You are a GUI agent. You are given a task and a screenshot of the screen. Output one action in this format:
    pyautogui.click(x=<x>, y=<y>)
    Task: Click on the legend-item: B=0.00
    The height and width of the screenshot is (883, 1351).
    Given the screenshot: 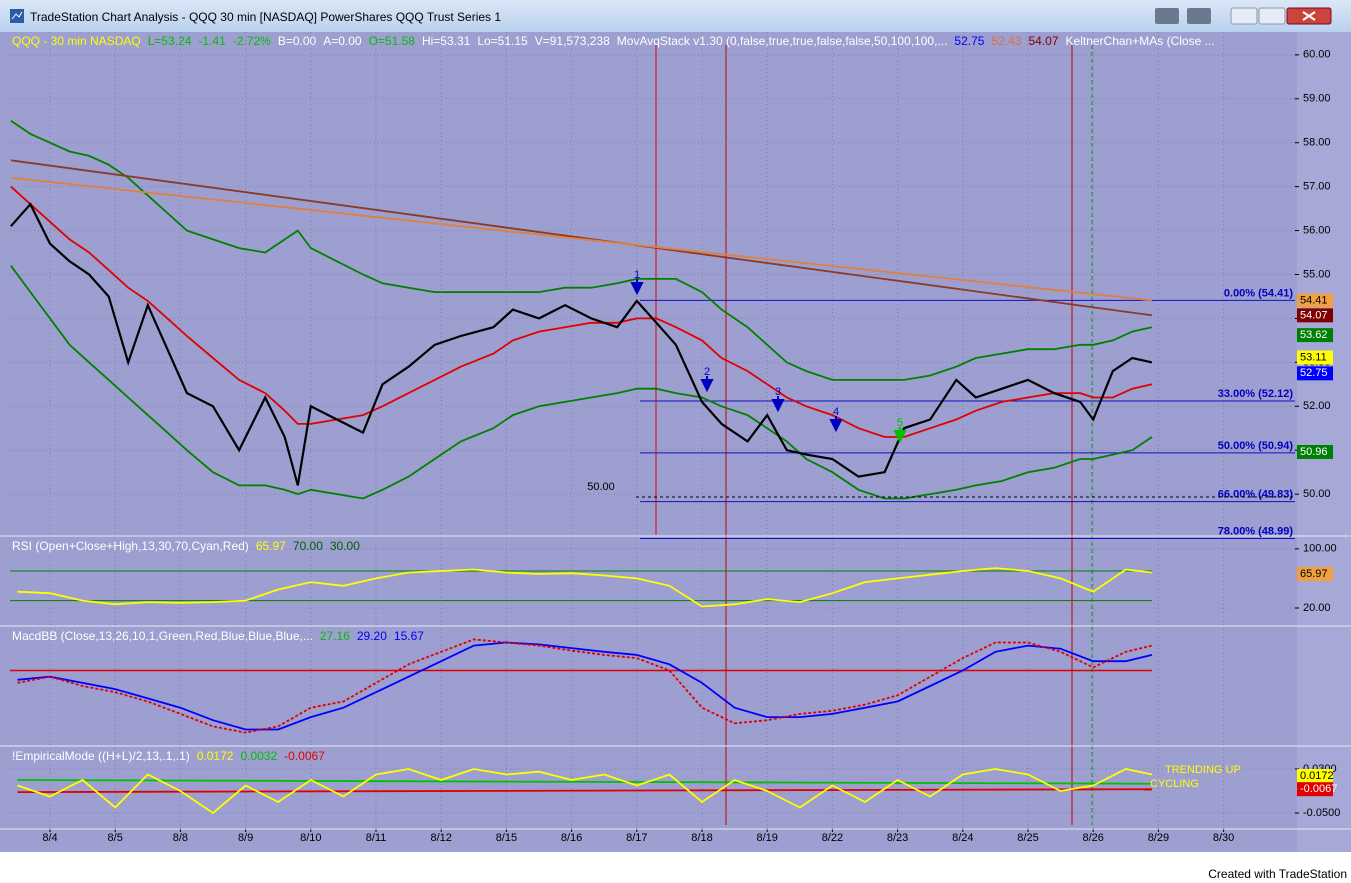 What is the action you would take?
    pyautogui.click(x=297, y=41)
    